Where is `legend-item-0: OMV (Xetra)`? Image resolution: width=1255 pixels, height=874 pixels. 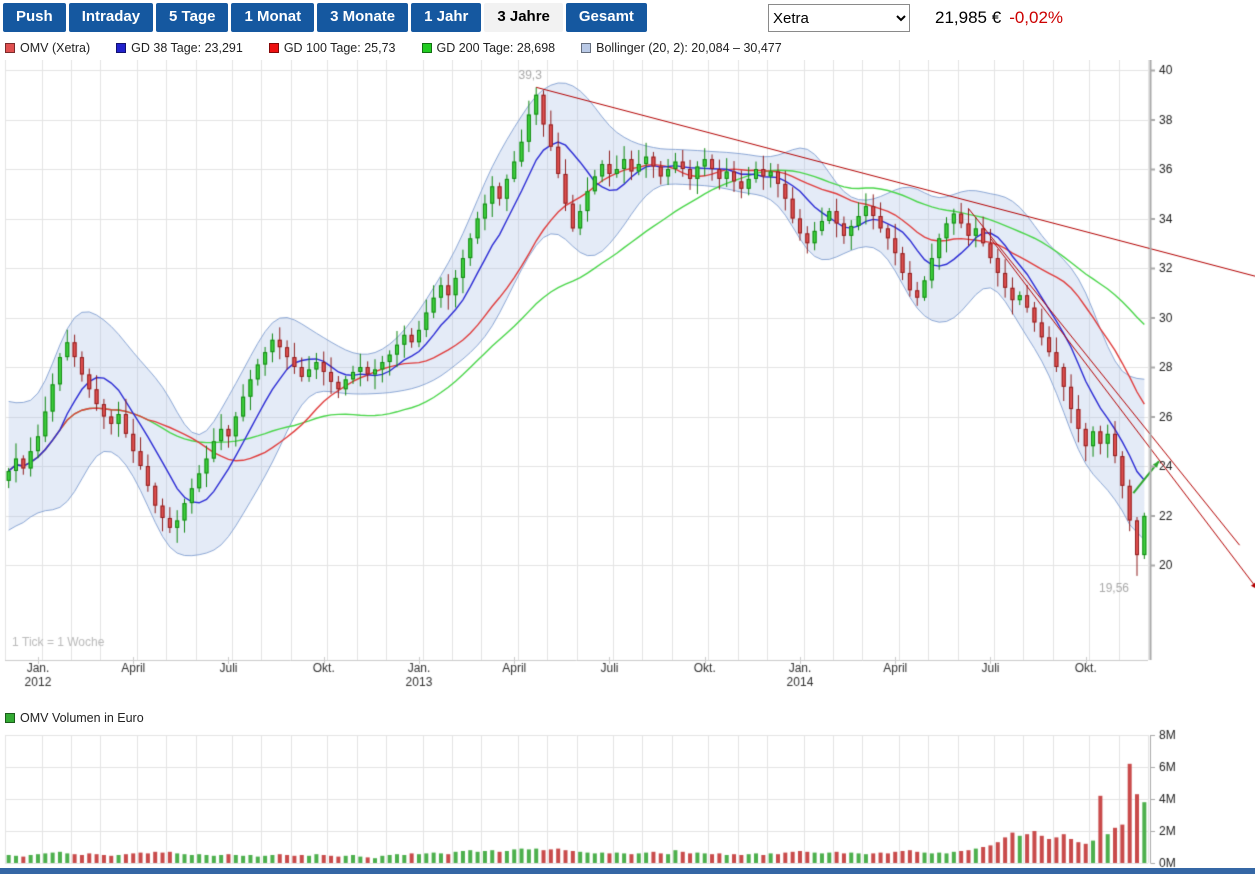 legend-item-0: OMV (Xetra) is located at coordinates (47, 48).